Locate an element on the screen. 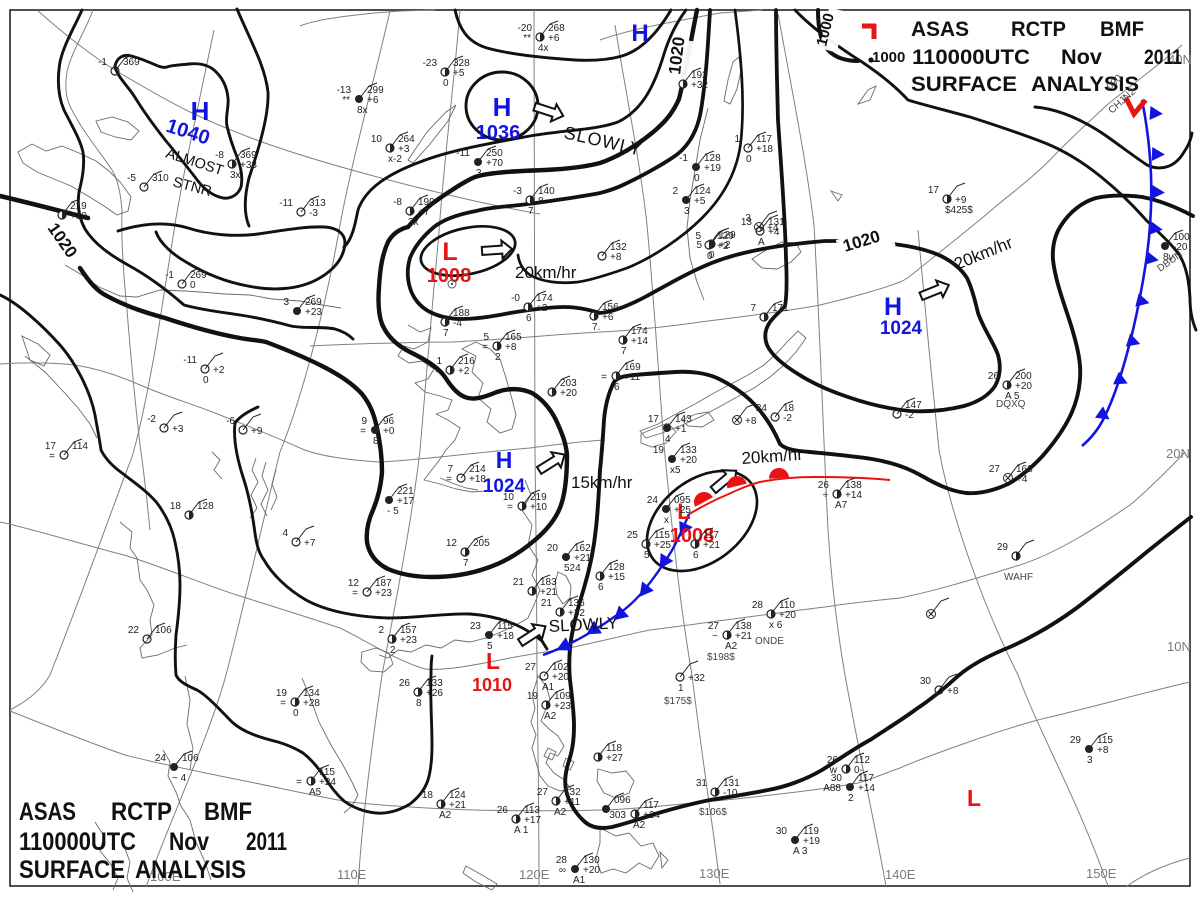  svg-text: 1008 is located at coordinates (692, 536).